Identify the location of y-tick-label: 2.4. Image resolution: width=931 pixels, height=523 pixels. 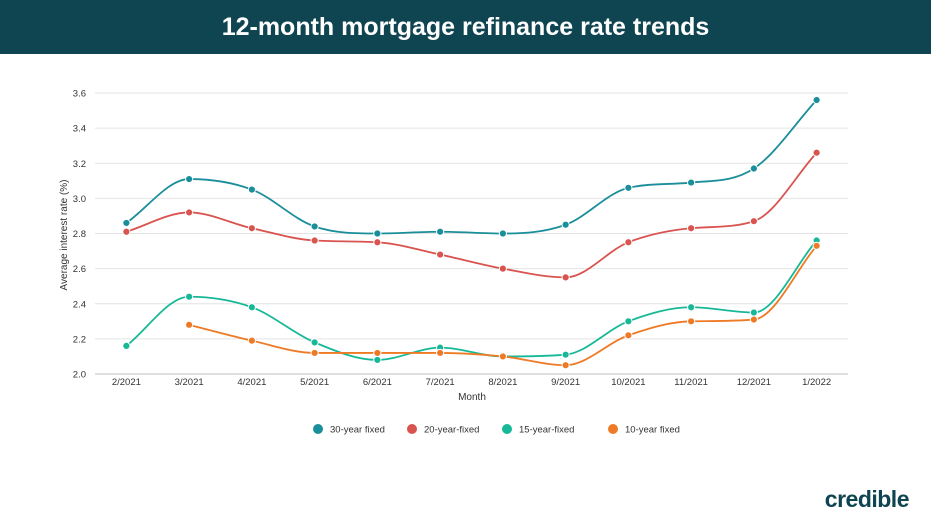
(79, 304).